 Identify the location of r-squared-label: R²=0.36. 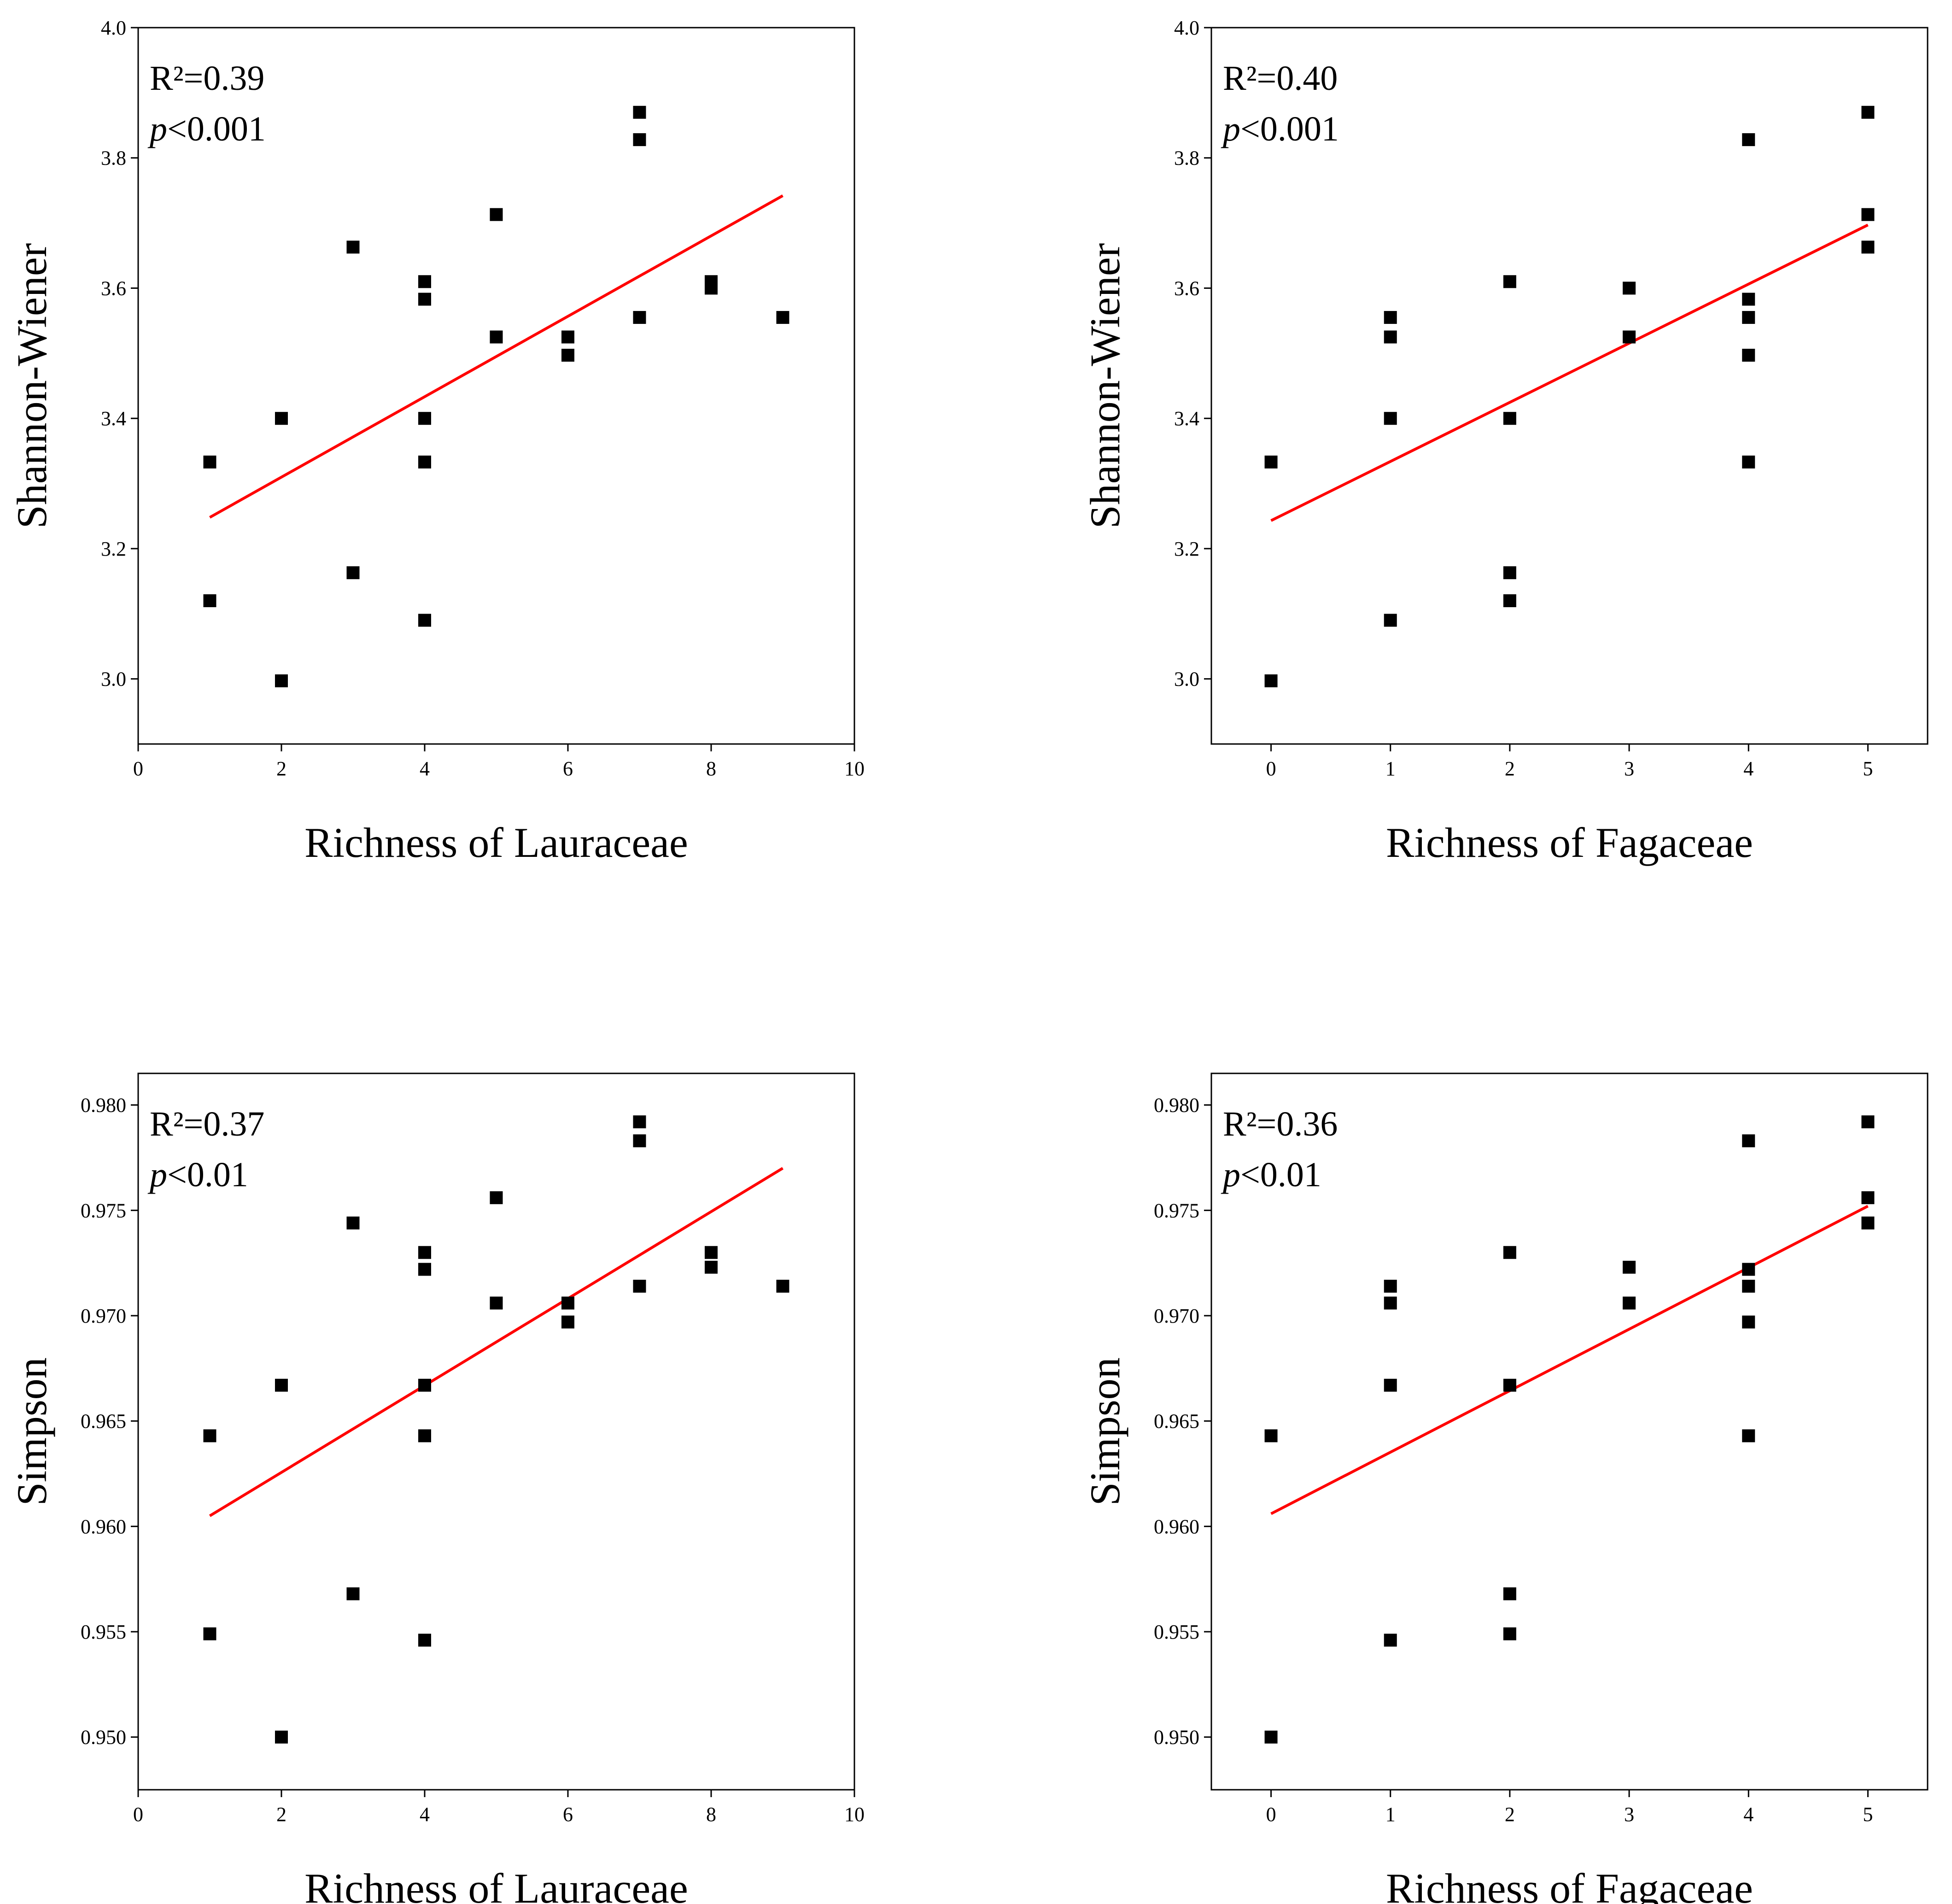
(1281, 1124).